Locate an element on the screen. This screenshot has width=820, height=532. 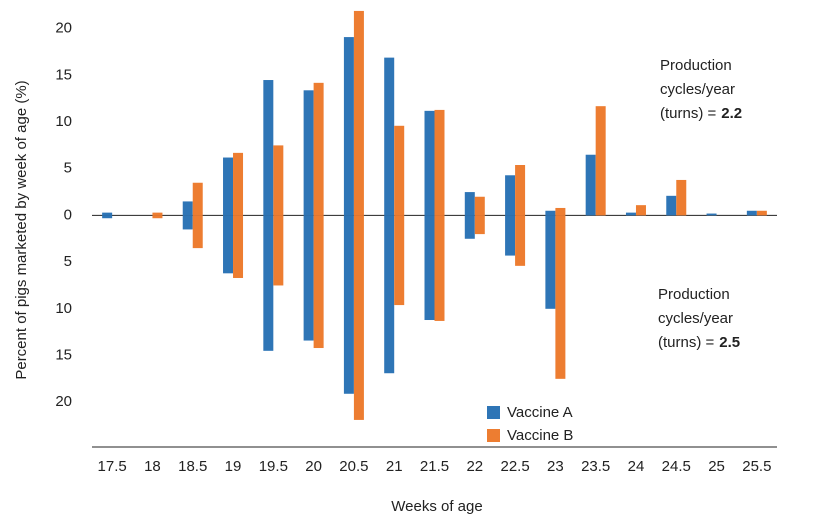
x-tick-label: 20.5 is located at coordinates (353, 466).